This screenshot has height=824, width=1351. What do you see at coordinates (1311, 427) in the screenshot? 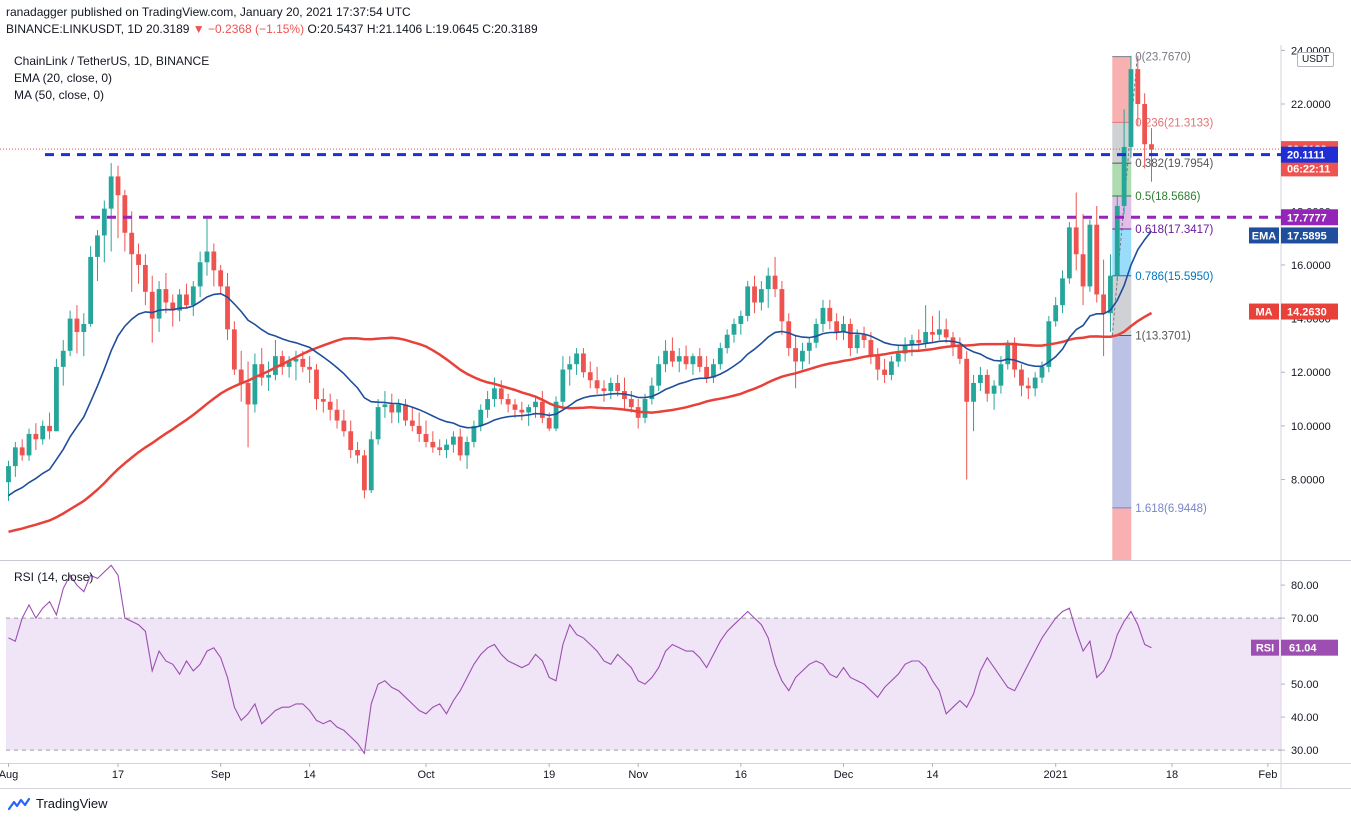
I see `price-tick-label: 10.0000` at bounding box center [1311, 427].